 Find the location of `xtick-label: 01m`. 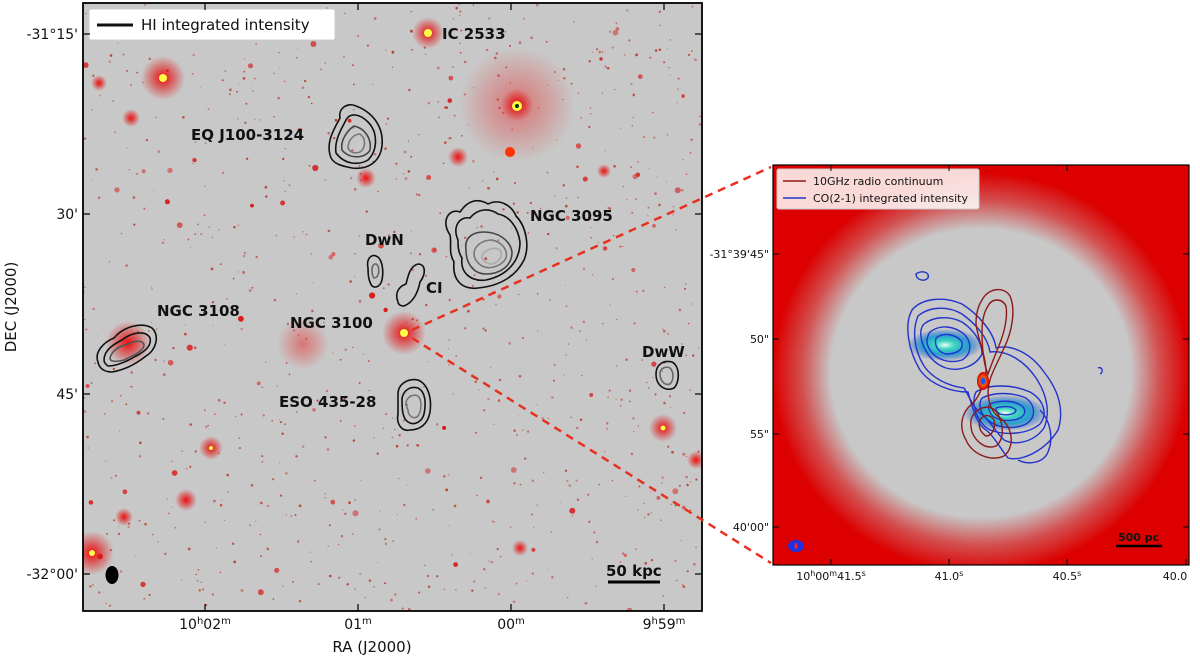

xtick-label: 01m is located at coordinates (358, 624).